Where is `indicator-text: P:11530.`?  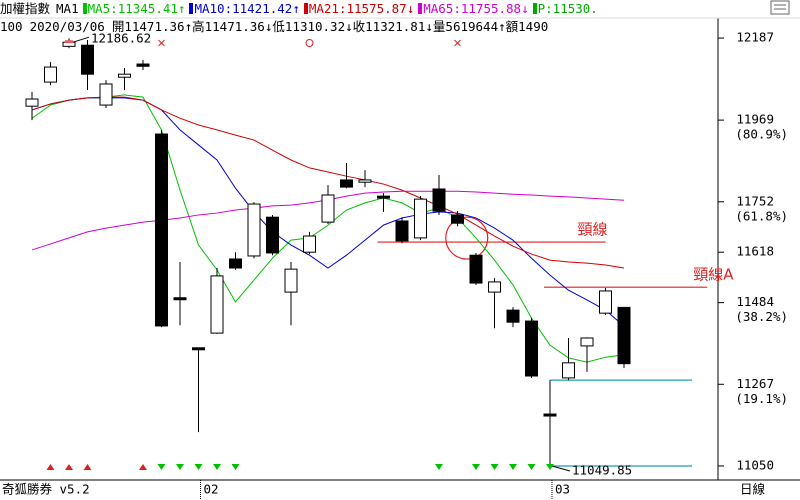 indicator-text: P:11530. is located at coordinates (567, 8).